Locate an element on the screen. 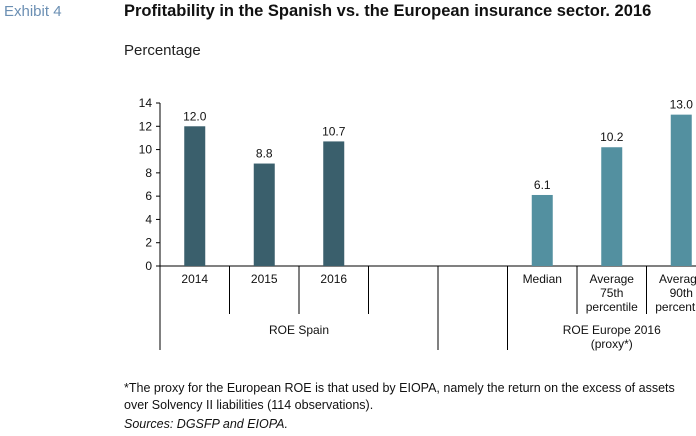 The image size is (696, 436). y-tick-label: 0 is located at coordinates (148, 266).